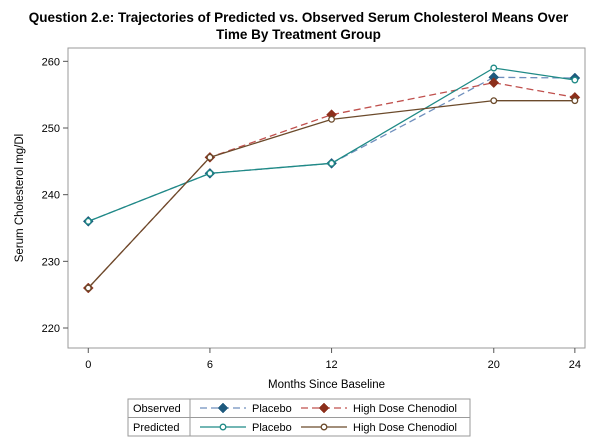 The height and width of the screenshot is (448, 597). What do you see at coordinates (494, 365) in the screenshot?
I see `x-tick-label: 20` at bounding box center [494, 365].